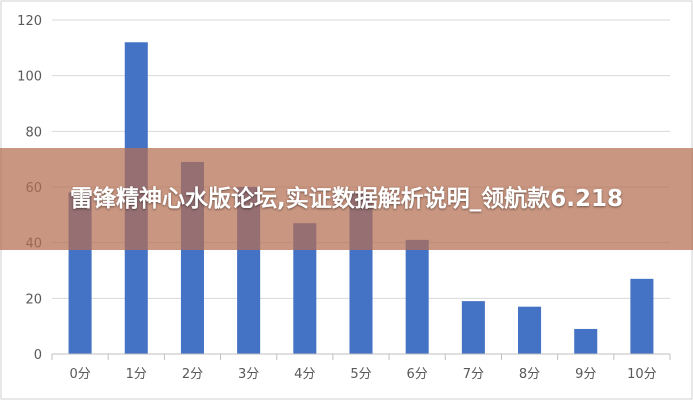 The height and width of the screenshot is (400, 693). Describe the element at coordinates (417, 374) in the screenshot. I see `x-tick-label: 6分` at that location.